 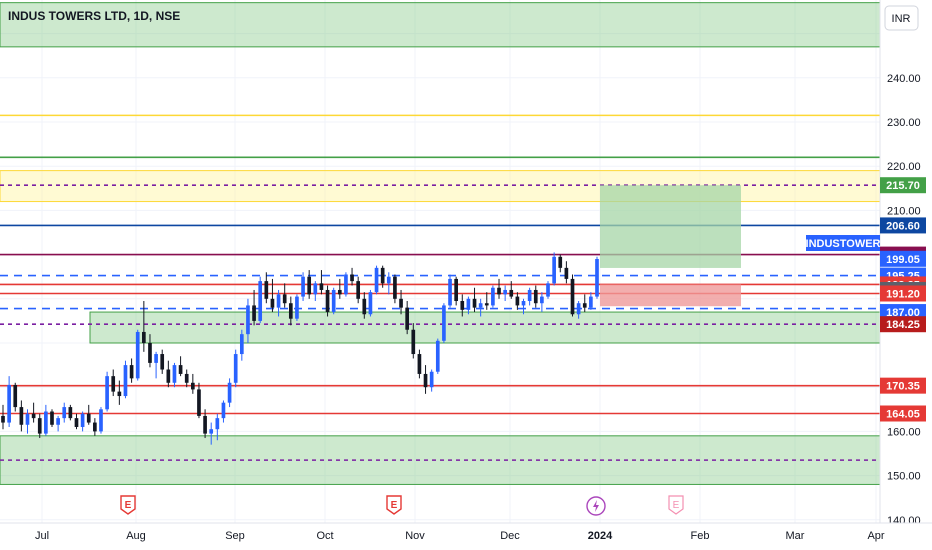 What do you see at coordinates (670, 246) in the screenshot?
I see `long-position-tool` at bounding box center [670, 246].